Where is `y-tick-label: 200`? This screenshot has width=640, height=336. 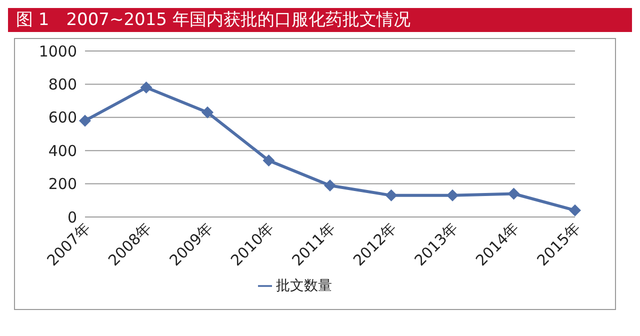 y-tick-label: 200 is located at coordinates (62, 184).